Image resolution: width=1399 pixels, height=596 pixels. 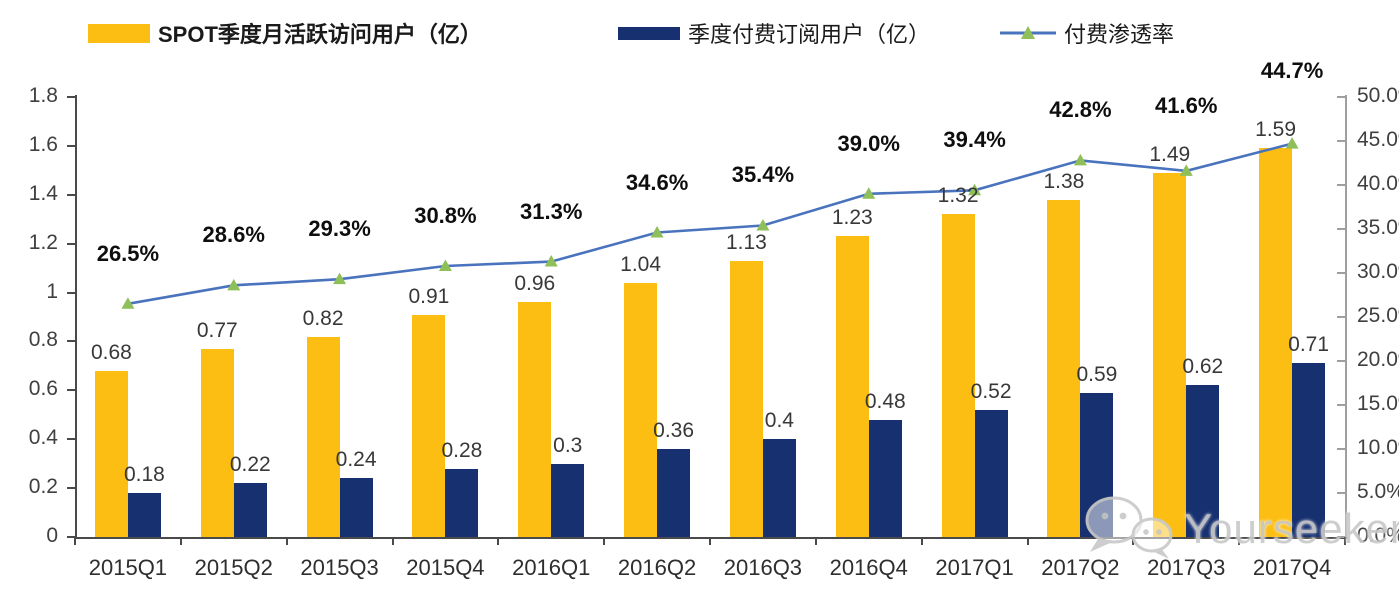 I want to click on legend-item-subs: 季度付费订阅用户（亿）, so click(x=774, y=33).